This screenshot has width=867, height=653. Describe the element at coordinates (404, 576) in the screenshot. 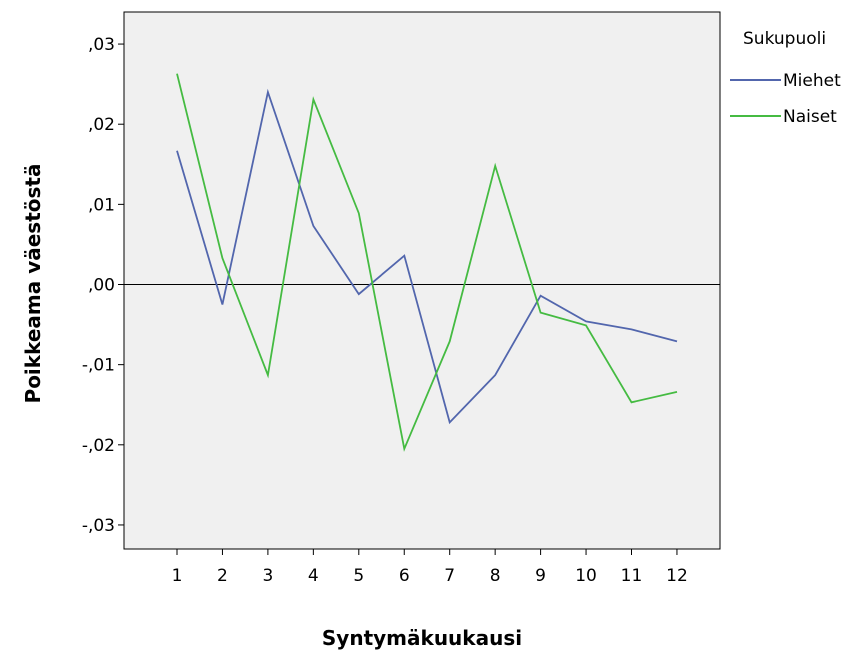

I see `x-tick-label: 6` at that location.